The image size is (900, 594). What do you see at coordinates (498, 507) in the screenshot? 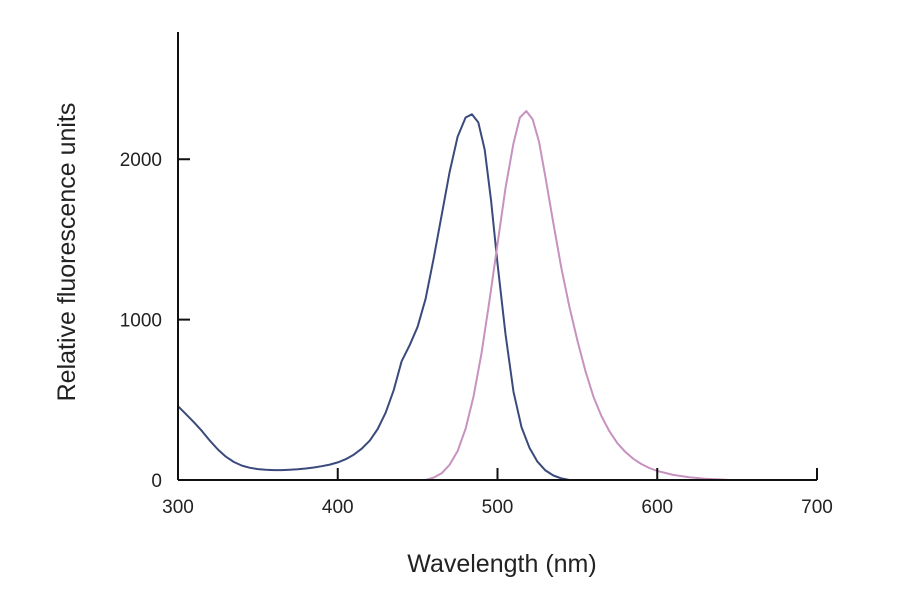
I see `x-tick-label: 500` at bounding box center [498, 507].